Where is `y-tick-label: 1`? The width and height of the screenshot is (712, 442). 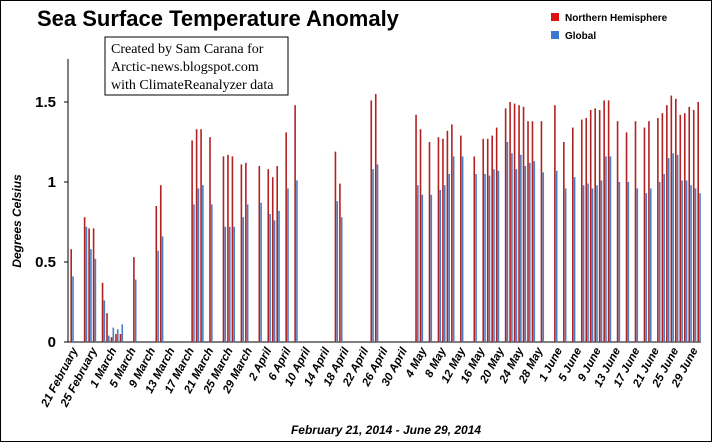 y-tick-label: 1 is located at coordinates (52, 182).